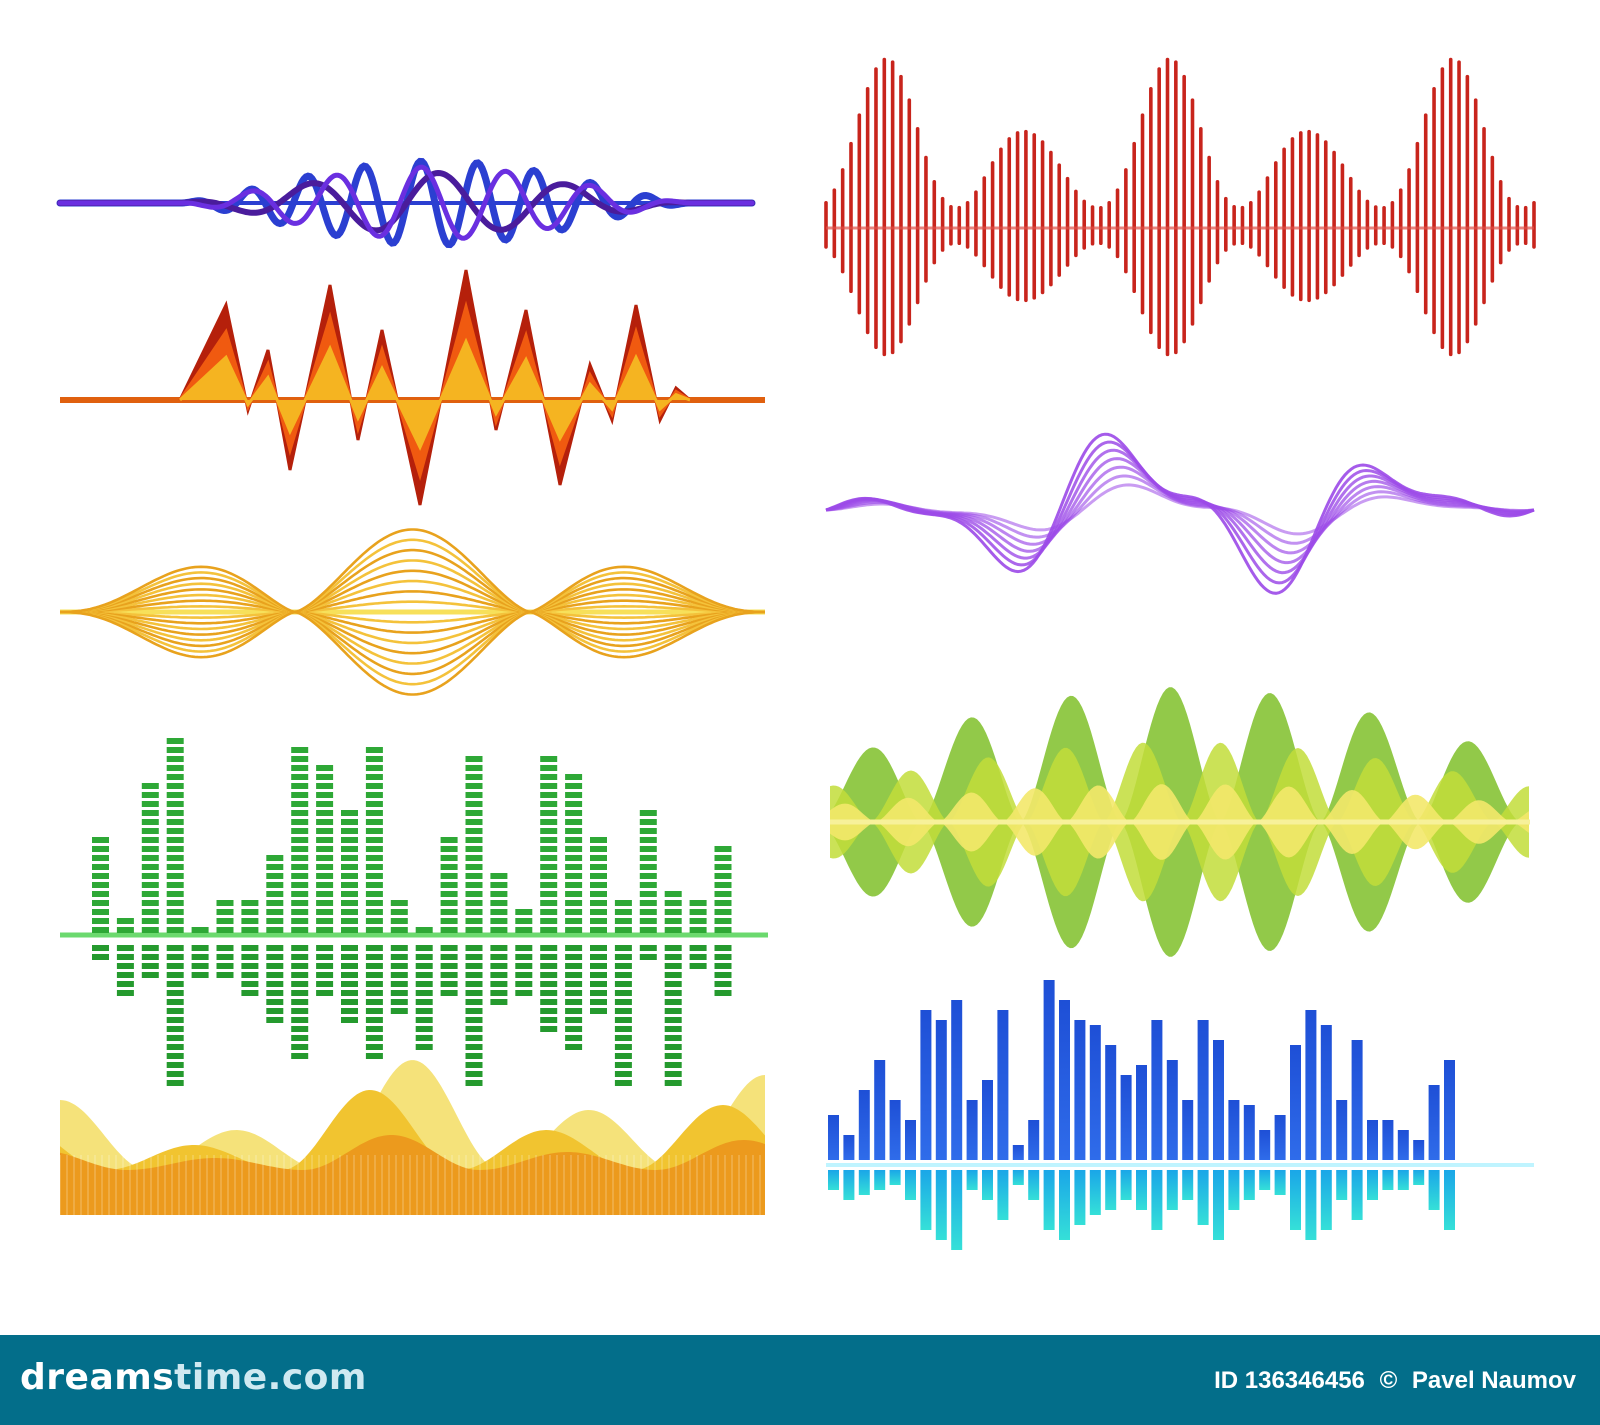 This screenshot has height=1425, width=1600. Describe the element at coordinates (1180, 822) in the screenshot. I see `blob-wave-icon` at that location.